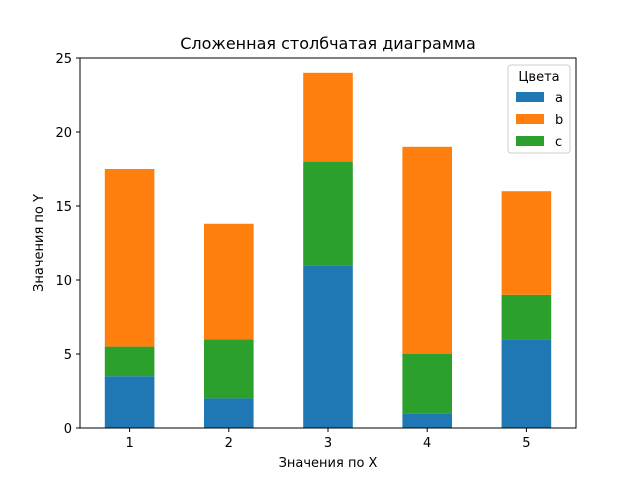 This screenshot has width=640, height=480. Describe the element at coordinates (530, 141) in the screenshot. I see `legend-swatch-c` at that location.